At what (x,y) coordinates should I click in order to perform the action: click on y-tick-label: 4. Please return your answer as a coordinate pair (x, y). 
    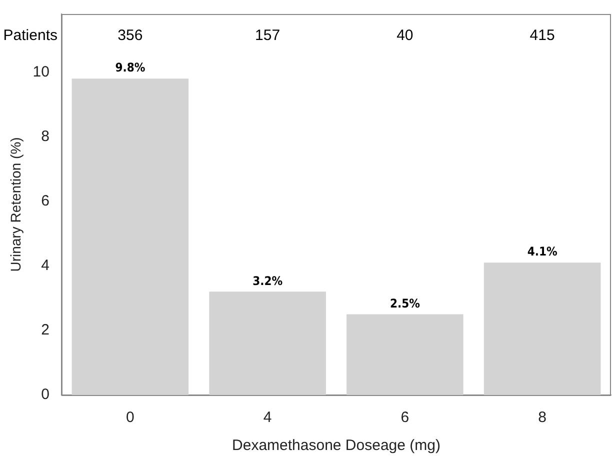
    Looking at the image, I should click on (45, 265).